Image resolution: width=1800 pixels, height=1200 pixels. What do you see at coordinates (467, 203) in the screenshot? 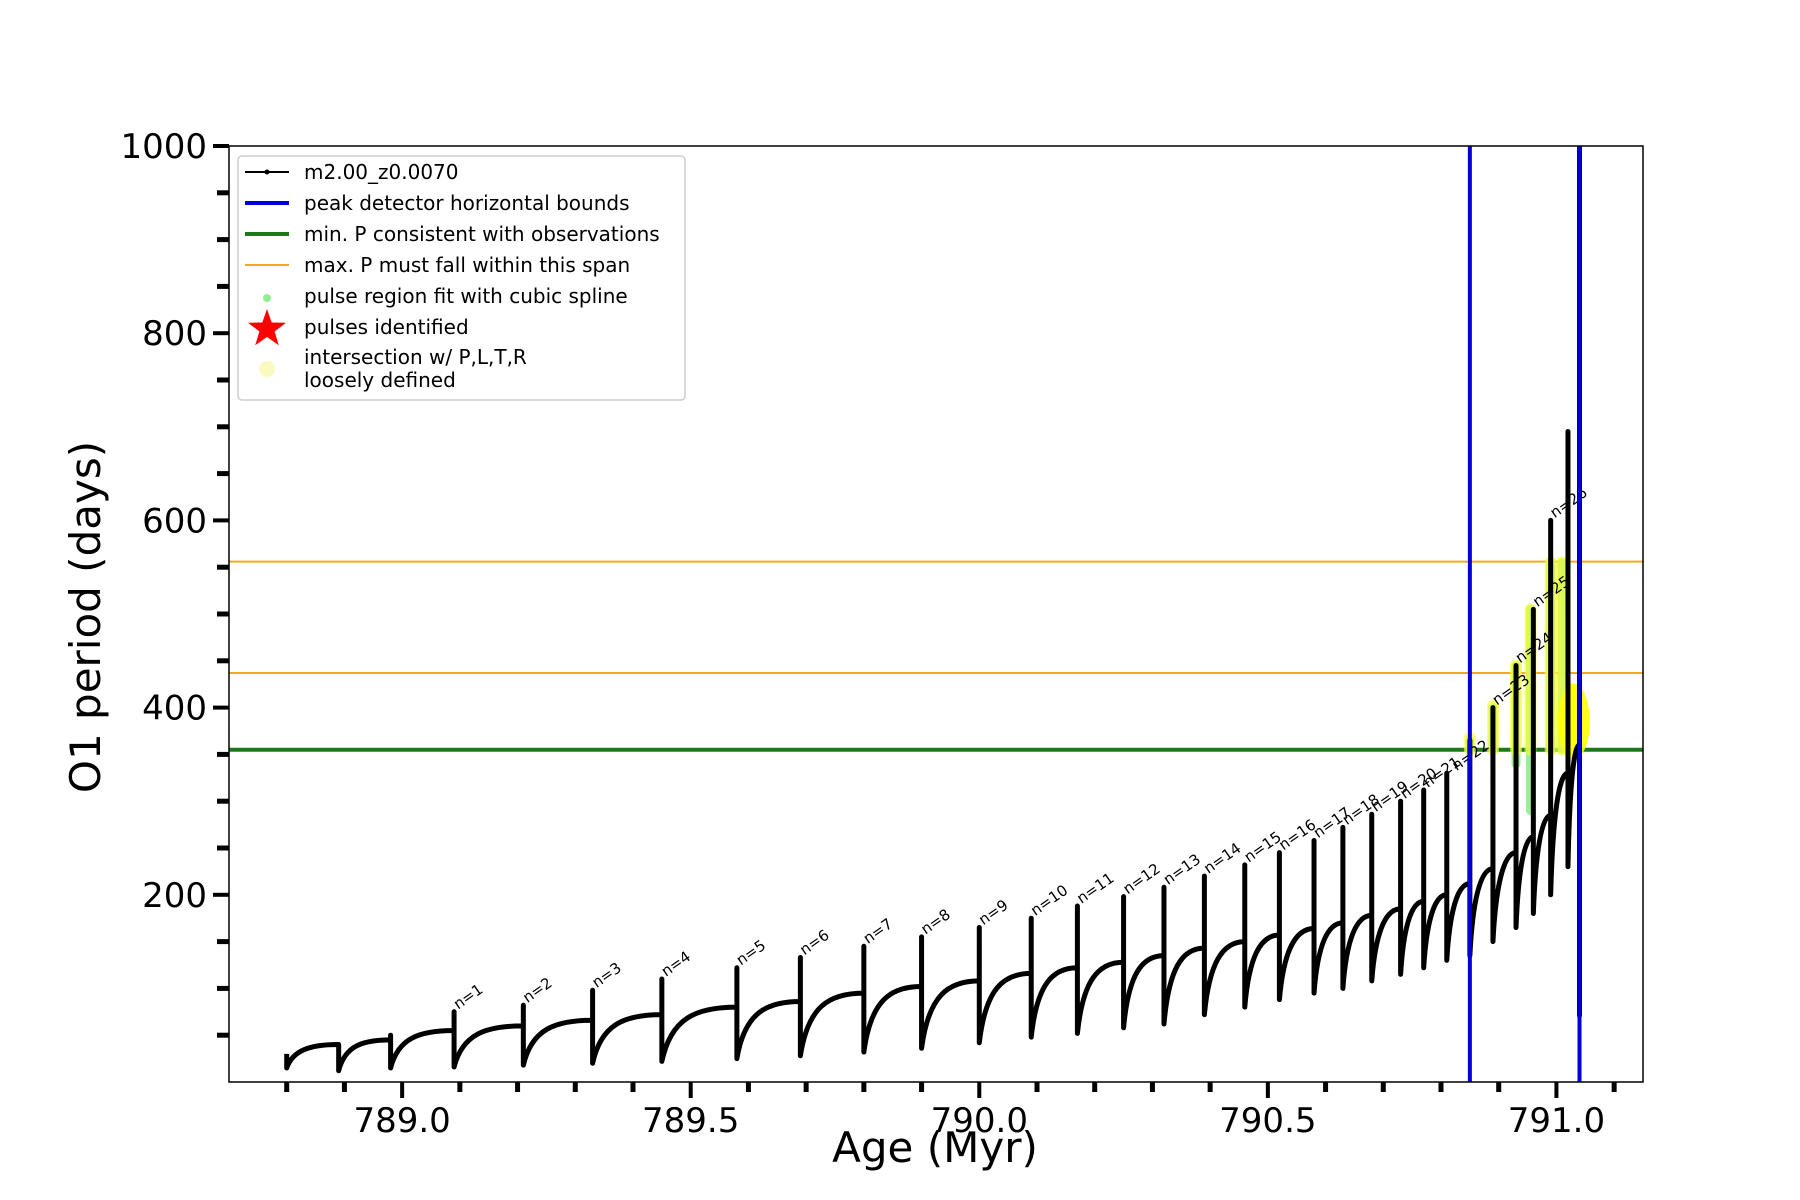
I see `legend-label-2: peak detector horizontal bounds` at bounding box center [467, 203].